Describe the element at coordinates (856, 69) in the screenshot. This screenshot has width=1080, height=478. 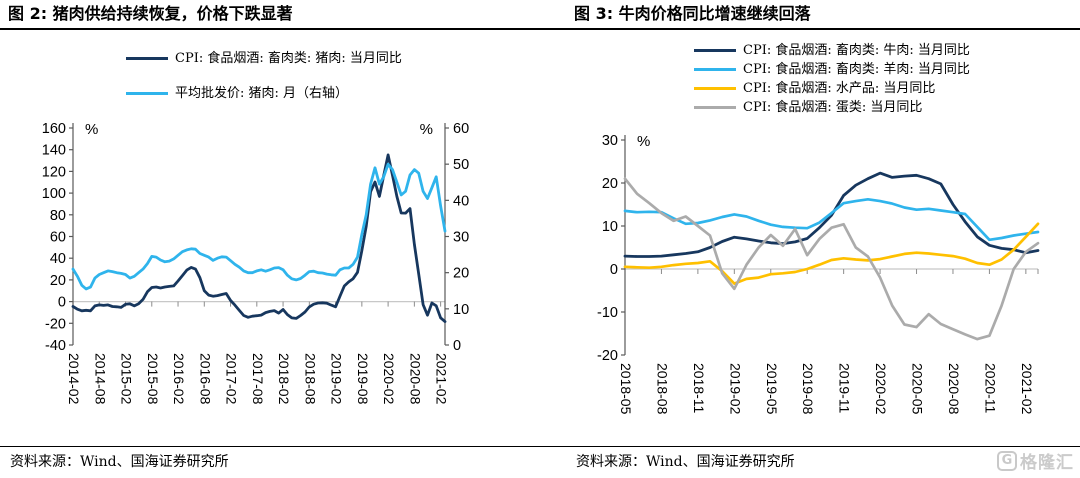
I see `legend-label-mutton-cpi: CPI: 食品烟酒: 畜肉类: 羊肉: 当月同比` at that location.